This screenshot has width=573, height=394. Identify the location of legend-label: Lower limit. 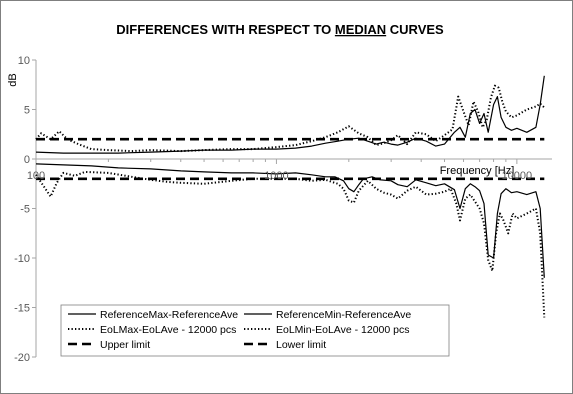
(301, 345).